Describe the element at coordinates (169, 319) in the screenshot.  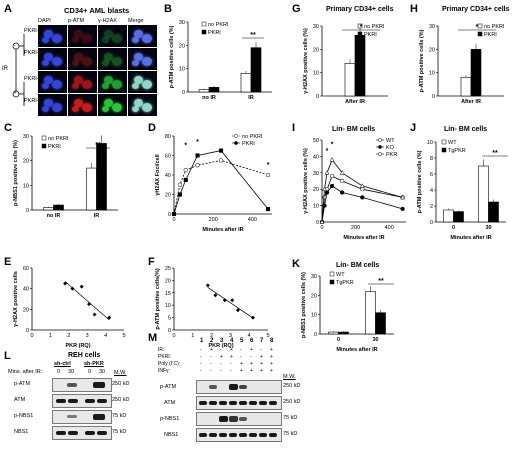
I see `y-tick-label: 5` at that location.